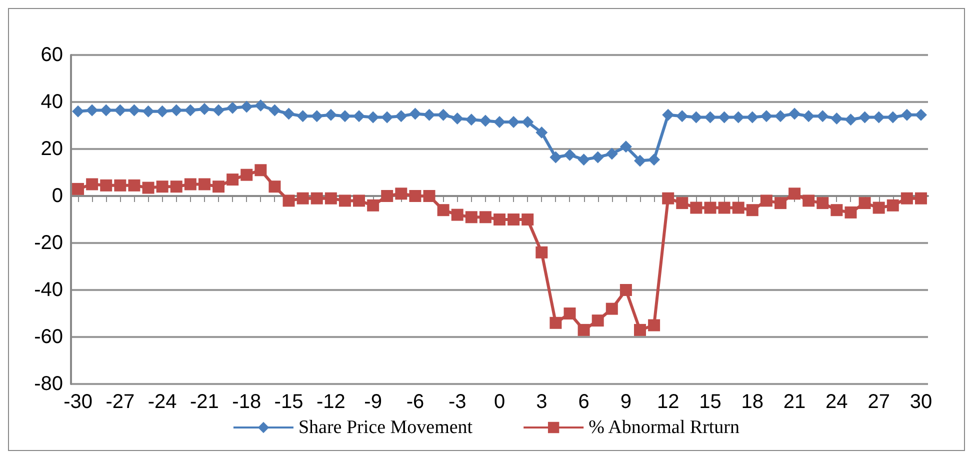  Describe the element at coordinates (57, 196) in the screenshot. I see `y-tick-label: 0` at that location.